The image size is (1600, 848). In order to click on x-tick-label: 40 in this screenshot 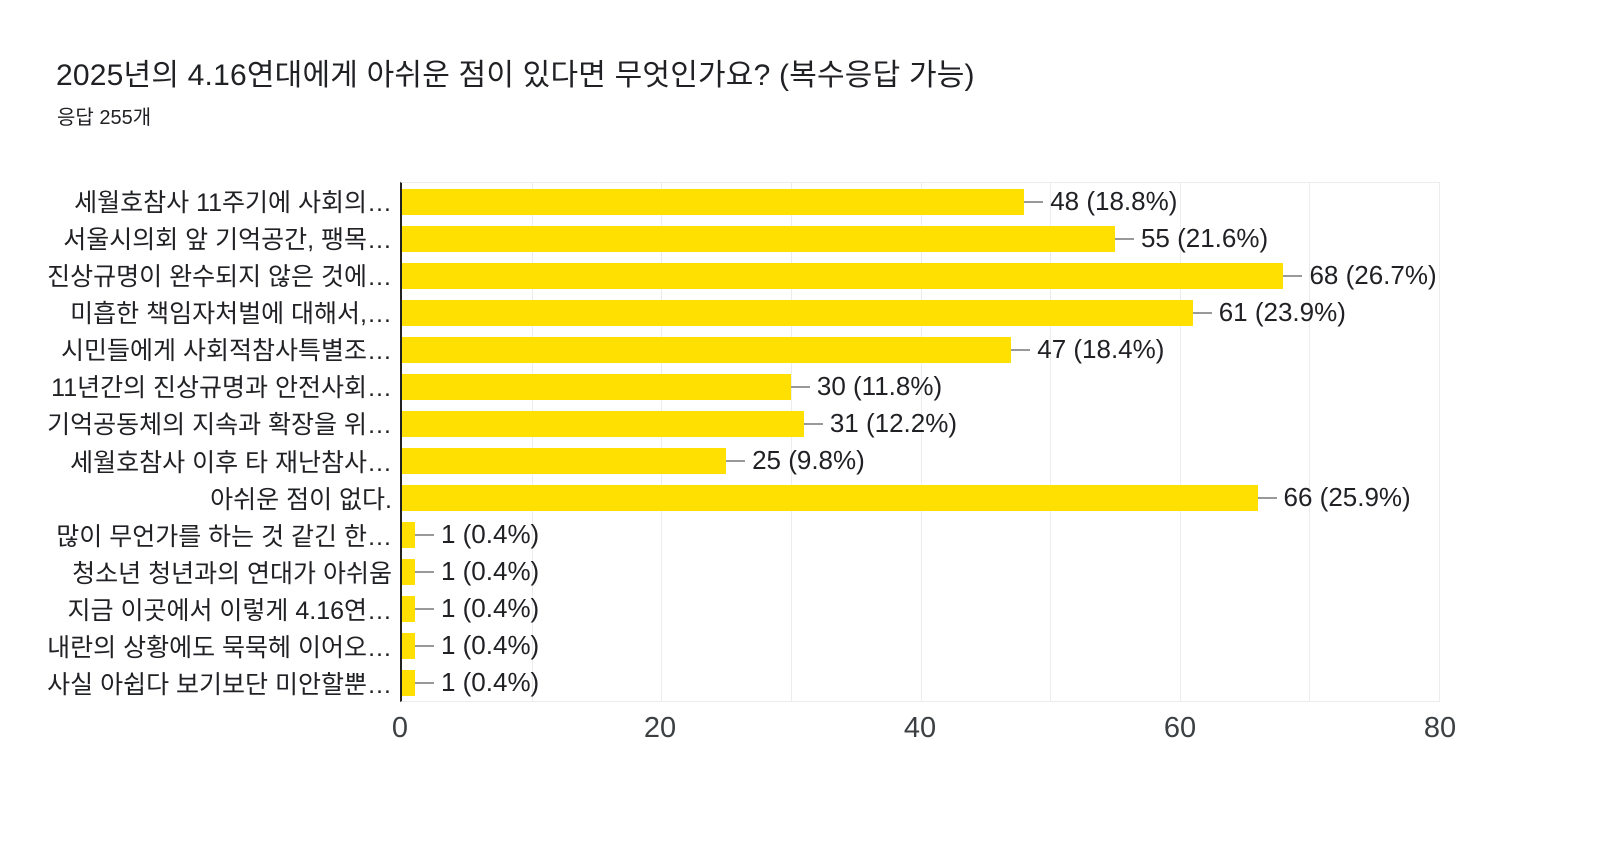, I will do `click(920, 728)`.